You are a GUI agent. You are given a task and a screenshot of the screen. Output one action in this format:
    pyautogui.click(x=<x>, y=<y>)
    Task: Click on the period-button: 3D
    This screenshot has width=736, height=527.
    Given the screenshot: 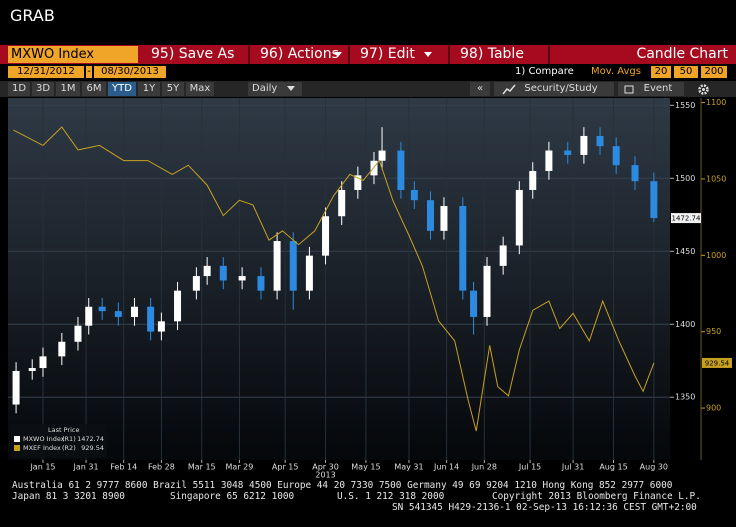 What is the action you would take?
    pyautogui.click(x=43, y=89)
    